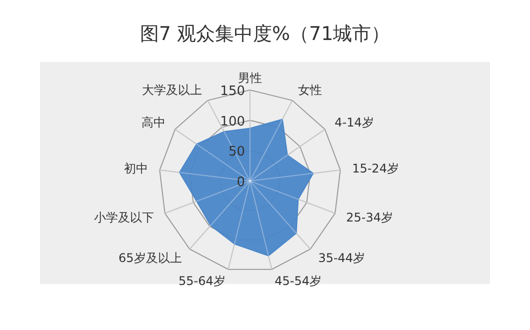 This screenshot has height=330, width=530. Describe the element at coordinates (265, 34) in the screenshot. I see `chart-title: 图7 观众集中度%（71城市）` at that location.